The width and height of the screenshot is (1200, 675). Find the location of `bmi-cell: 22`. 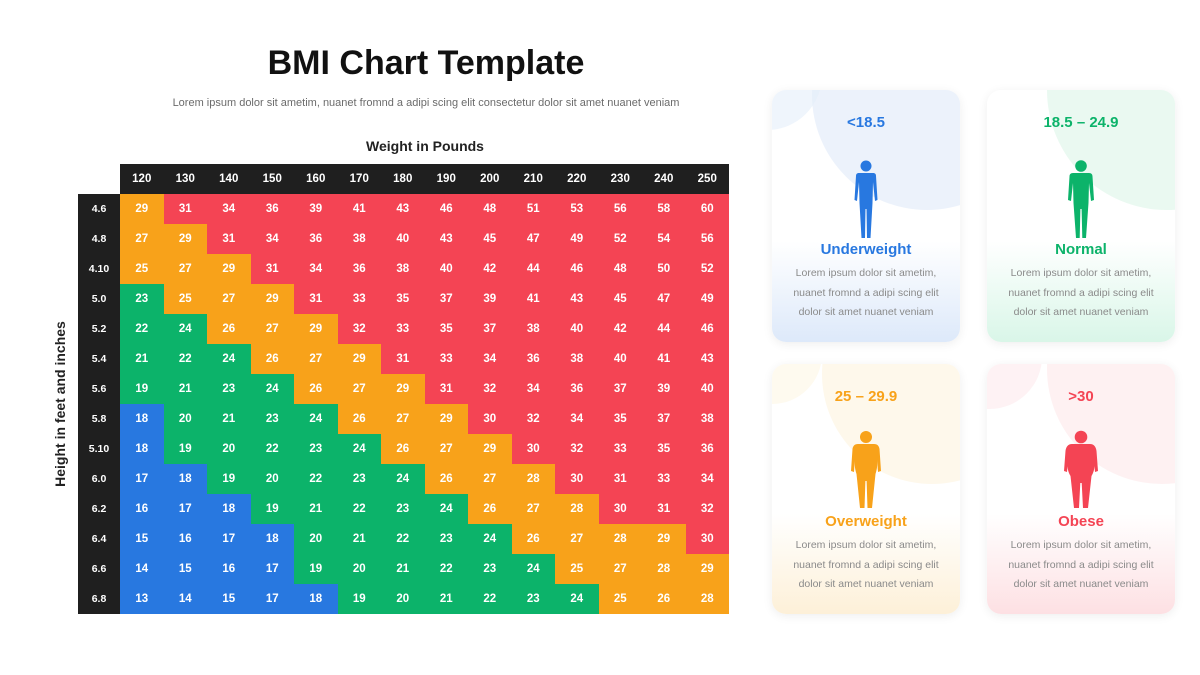

bmi-cell: 22 is located at coordinates (446, 569).